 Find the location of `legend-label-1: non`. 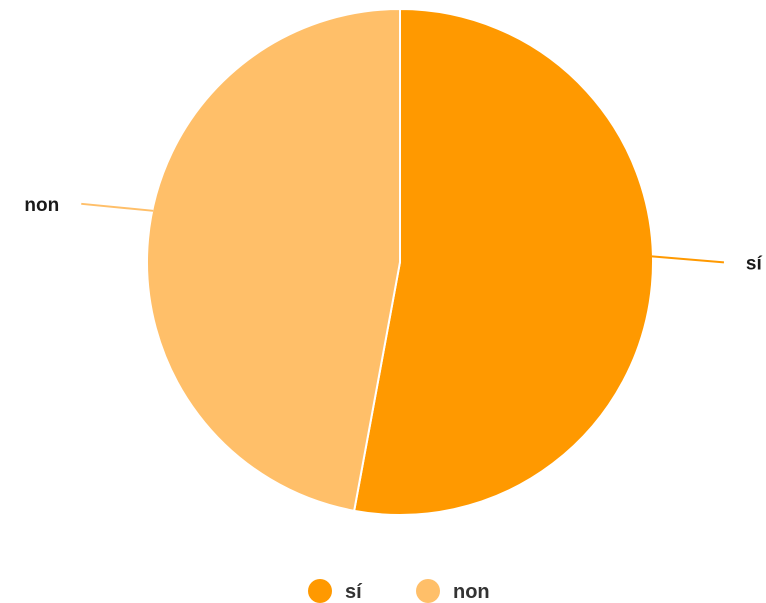

legend-label-1: non is located at coordinates (471, 592).